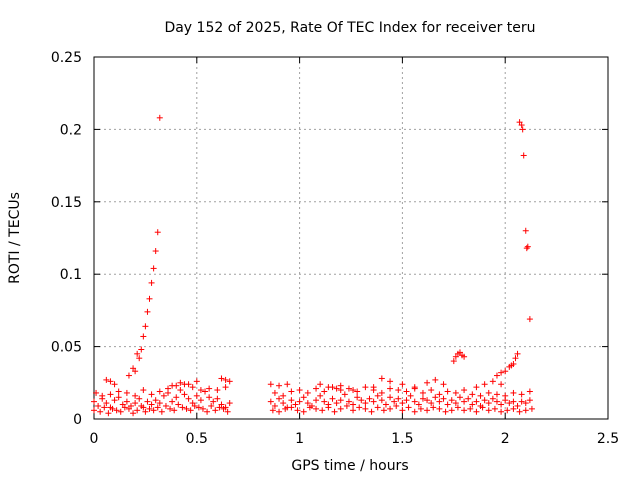 This screenshot has height=480, width=640. Describe the element at coordinates (71, 130) in the screenshot. I see `y-tick-label: 0.2` at that location.